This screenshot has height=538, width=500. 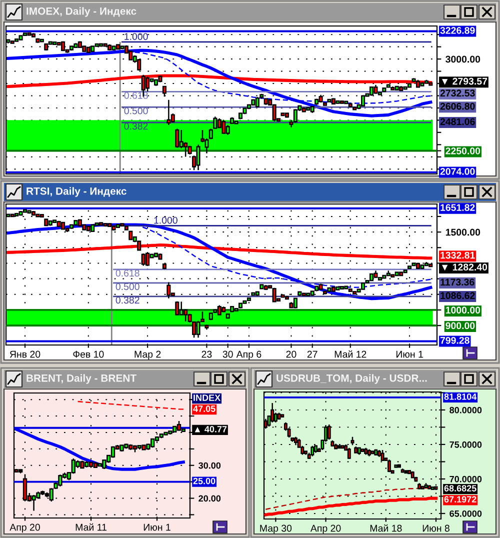 What do you see at coordinates (25, 528) in the screenshot?
I see `x-tick-label: Апр 20` at bounding box center [25, 528].